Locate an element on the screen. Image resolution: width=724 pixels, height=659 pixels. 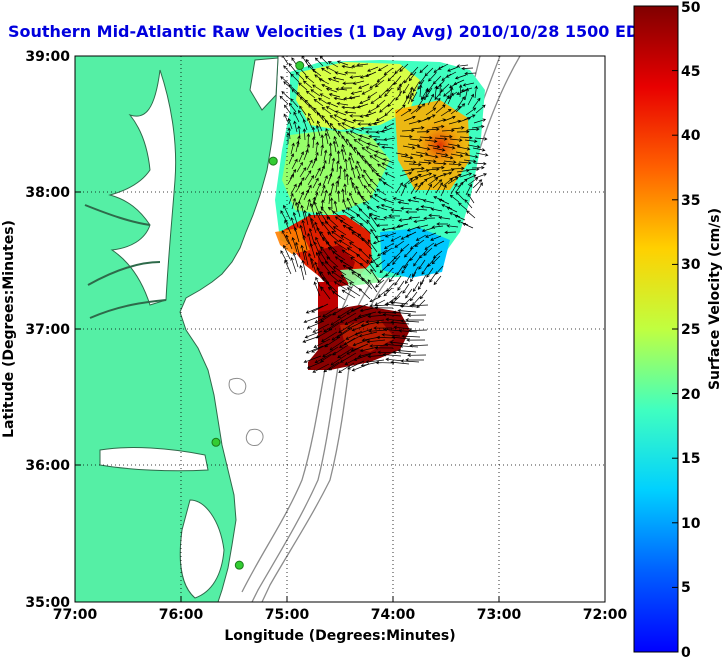
colorbar-tick-label: 40 is located at coordinates (691, 136).